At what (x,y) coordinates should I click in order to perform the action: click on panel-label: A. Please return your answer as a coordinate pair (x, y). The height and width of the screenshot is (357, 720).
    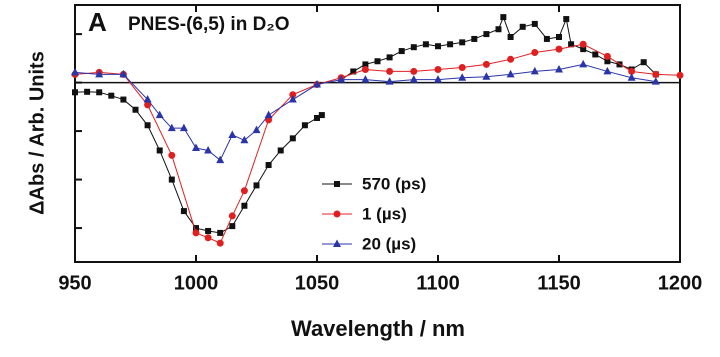
    Looking at the image, I should click on (97, 22).